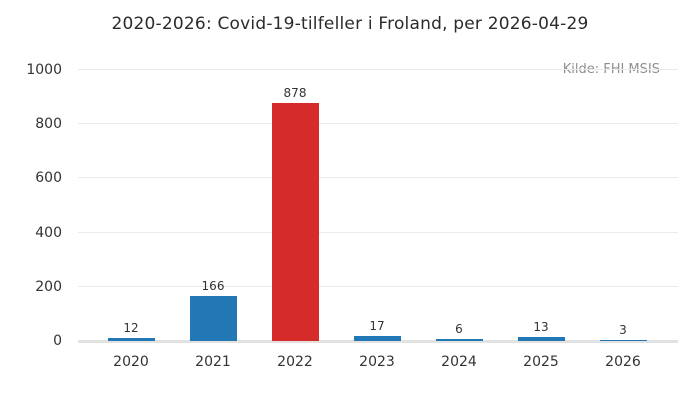 This screenshot has height=400, width=700. What do you see at coordinates (541, 339) in the screenshot?
I see `bar-2025` at bounding box center [541, 339].